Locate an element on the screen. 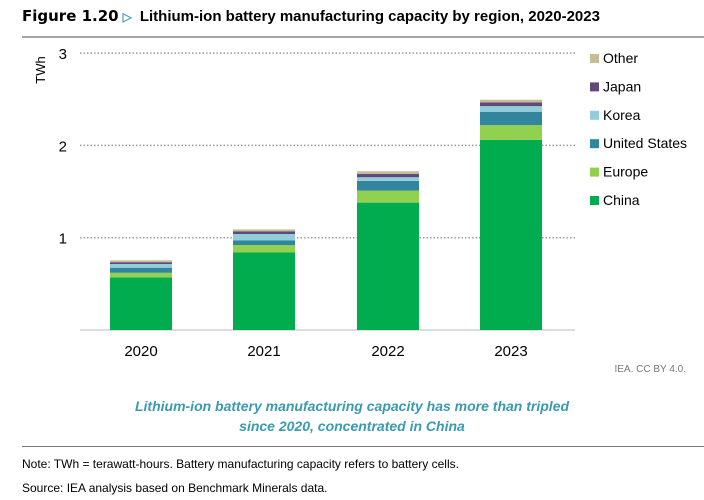  legend-label: Other is located at coordinates (620, 58).